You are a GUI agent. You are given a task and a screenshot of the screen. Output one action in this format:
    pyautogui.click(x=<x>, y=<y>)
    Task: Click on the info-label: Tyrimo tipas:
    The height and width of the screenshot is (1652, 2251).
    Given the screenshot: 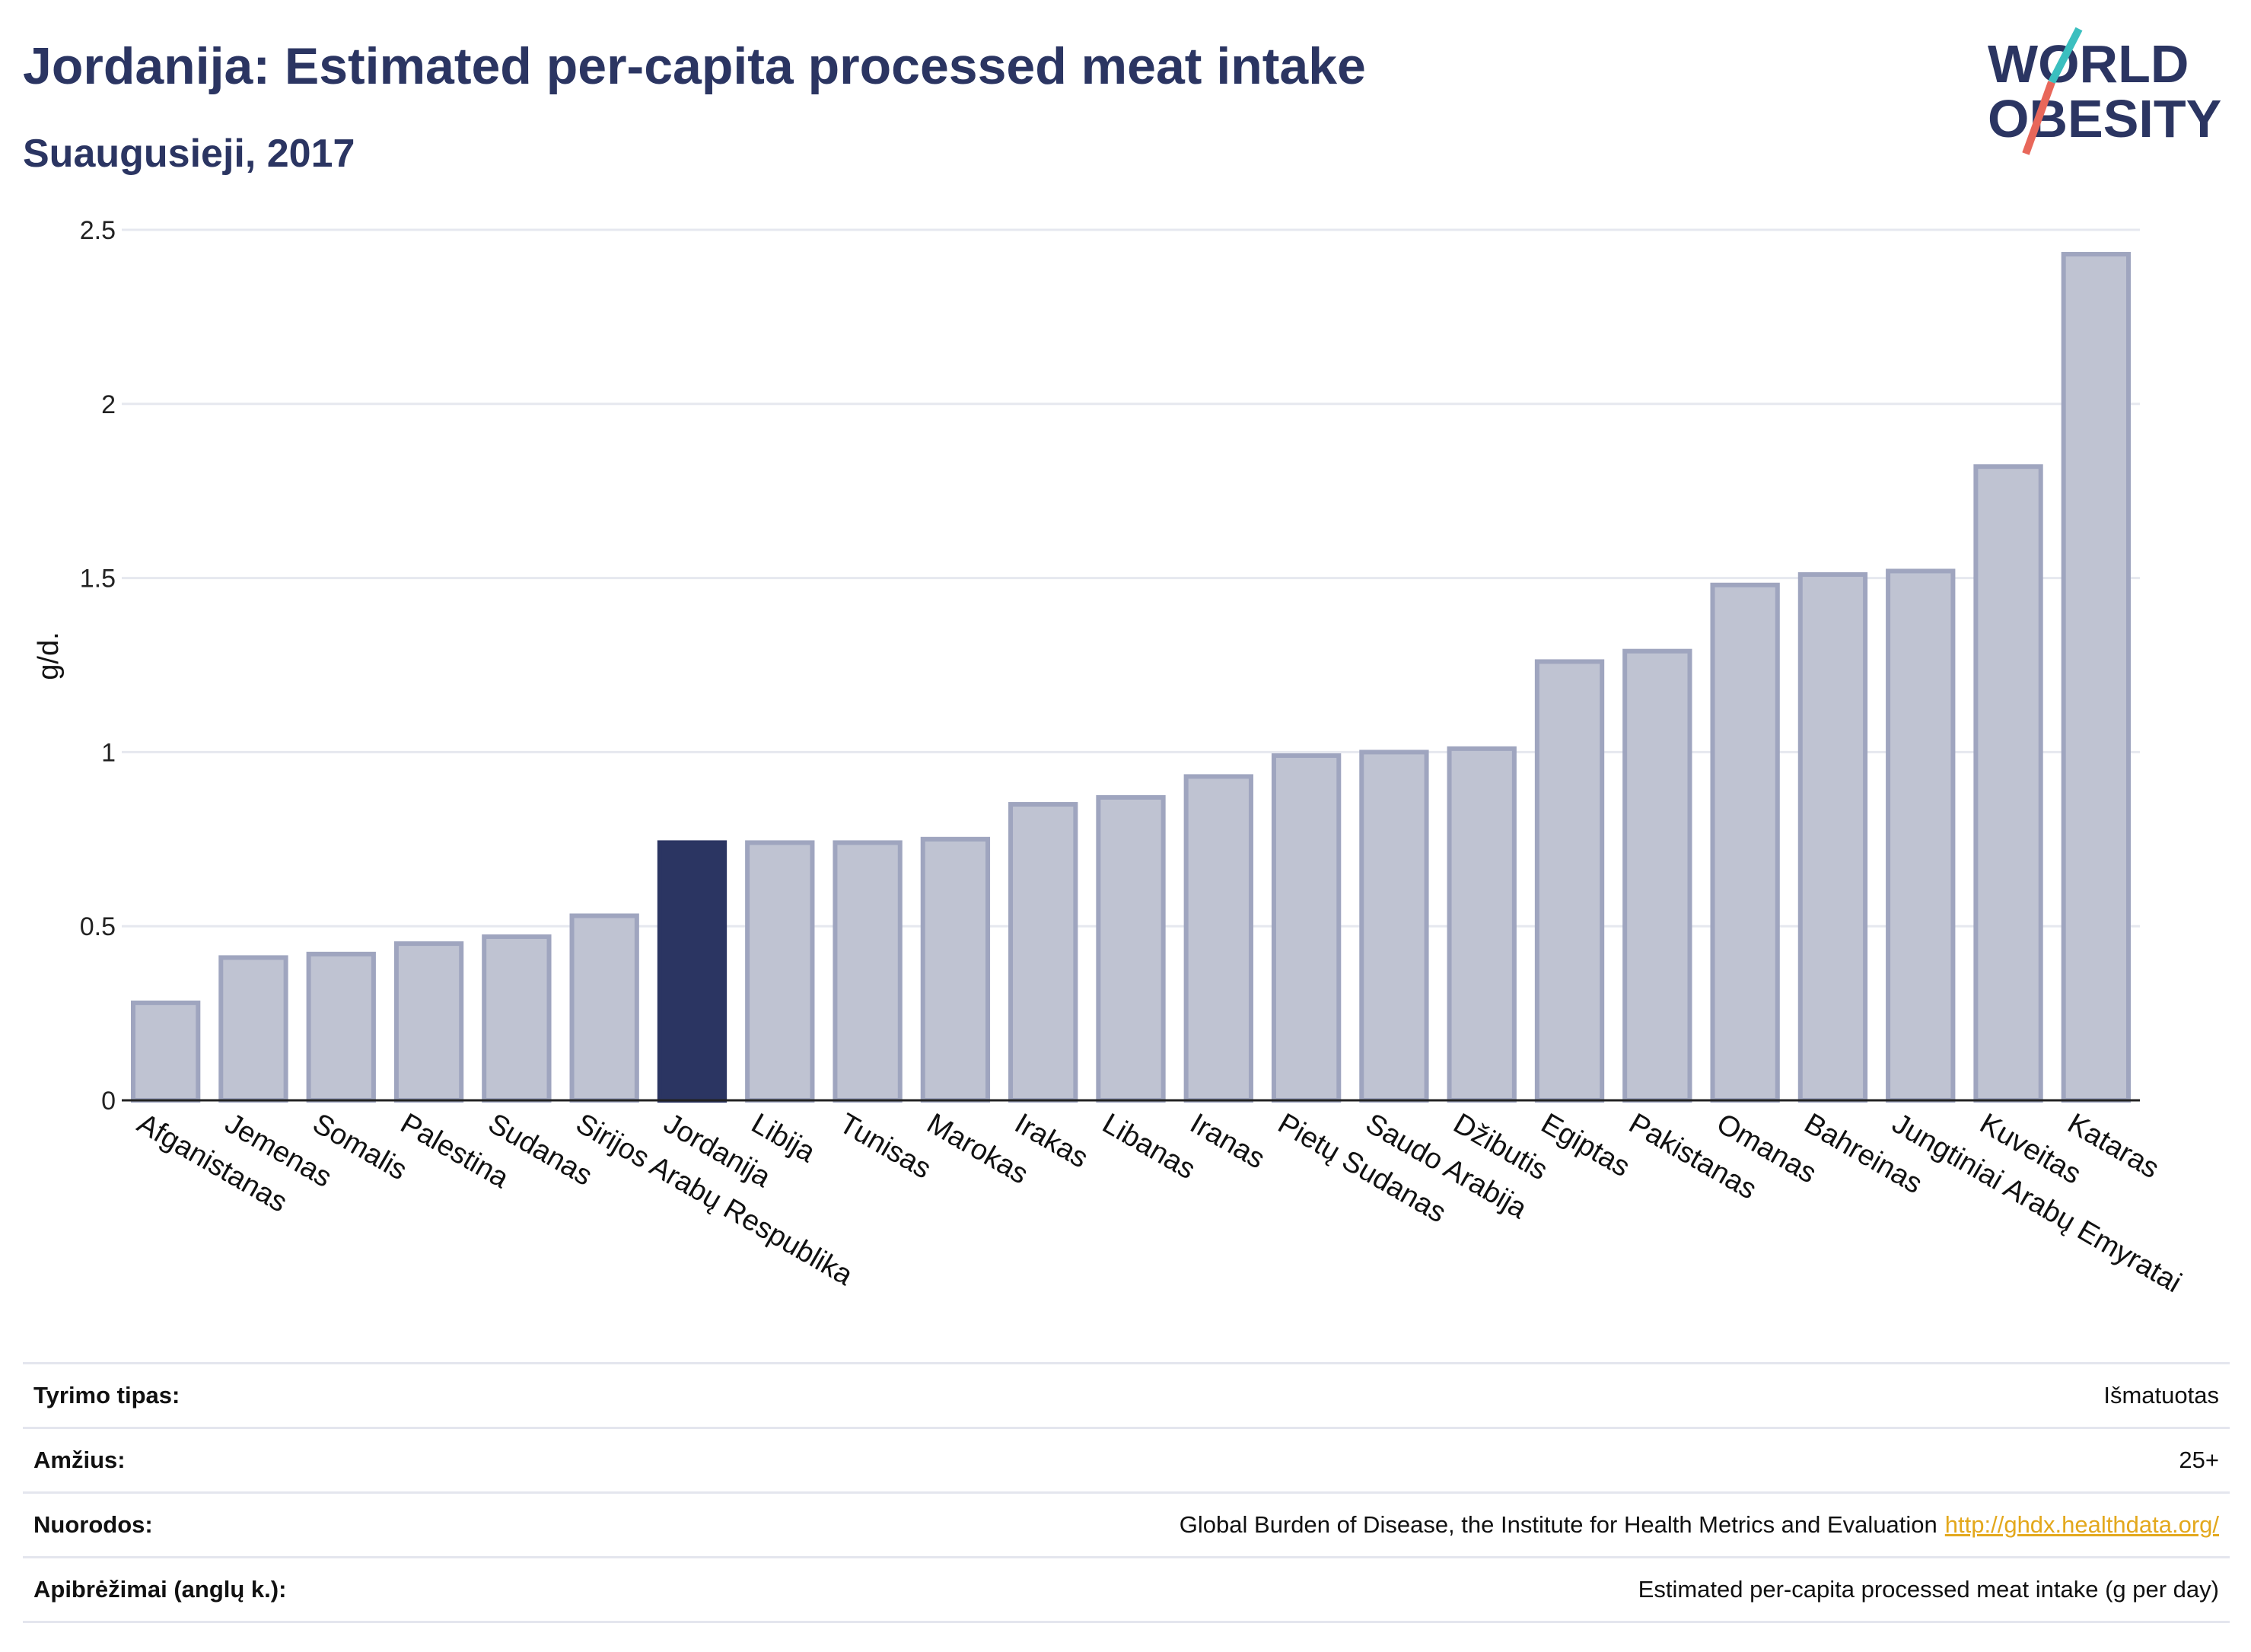 What is the action you would take?
    pyautogui.click(x=249, y=1395)
    